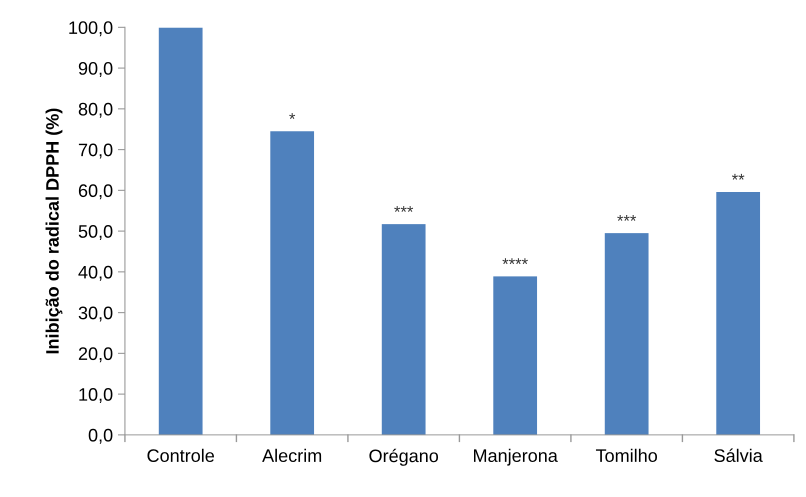 The height and width of the screenshot is (497, 806). What do you see at coordinates (515, 261) in the screenshot?
I see `annotation: ****` at bounding box center [515, 261].